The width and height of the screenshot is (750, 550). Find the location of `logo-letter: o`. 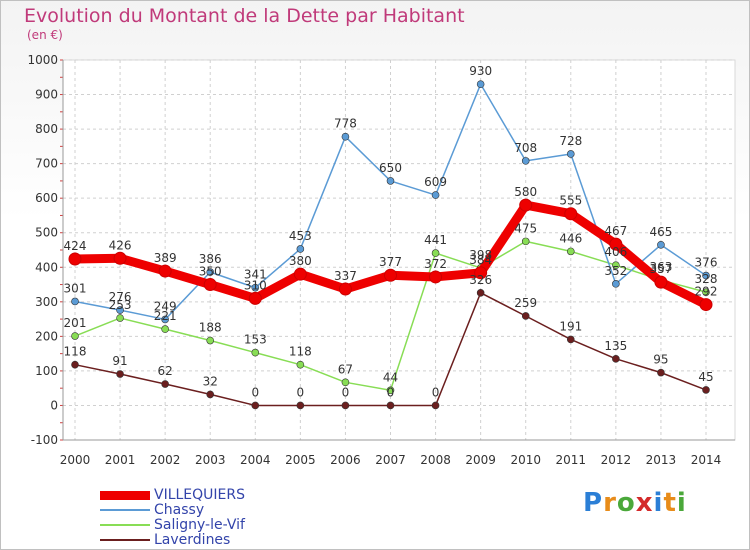

logo-letter: o is located at coordinates (626, 503).